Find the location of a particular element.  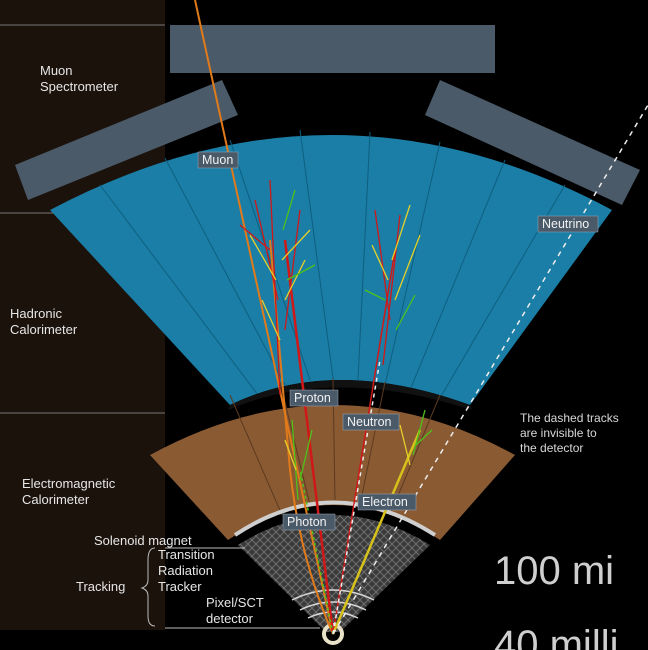

label-tracking: Tracking is located at coordinates (100, 586).